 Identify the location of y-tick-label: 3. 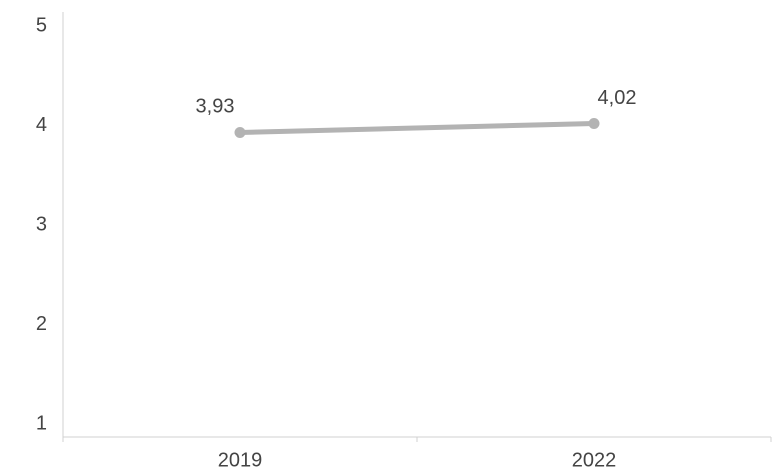
(41, 224).